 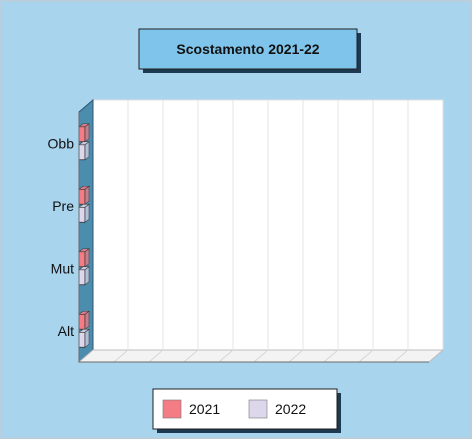 I want to click on legend-label: 2021, so click(x=204, y=409).